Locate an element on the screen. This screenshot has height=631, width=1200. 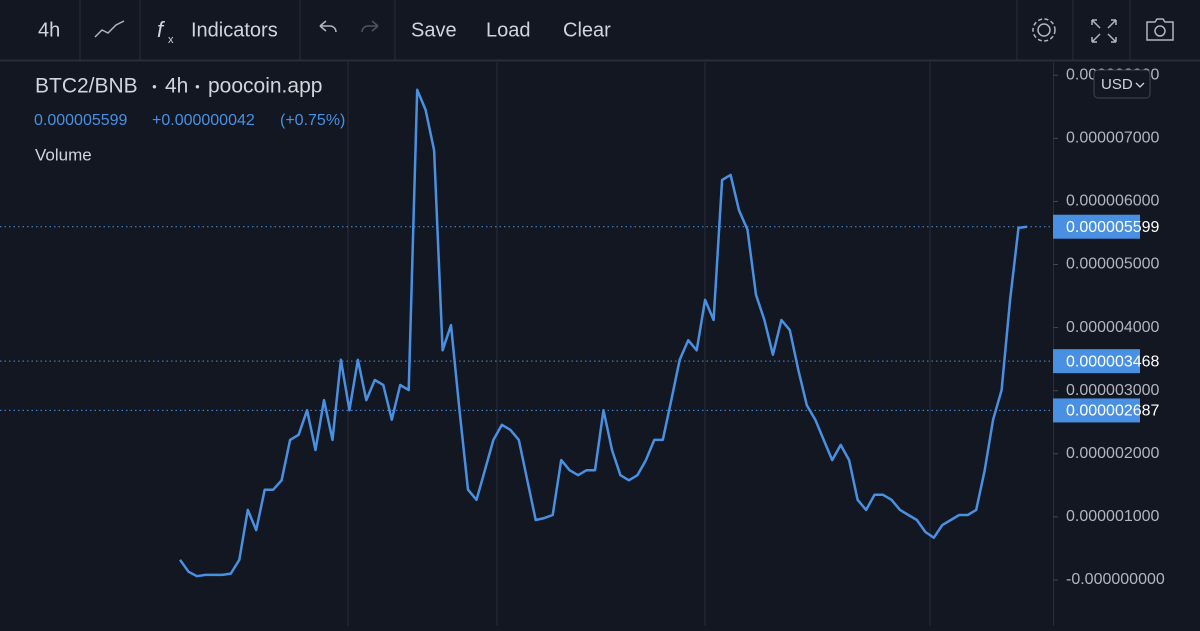
price-level-label: 0.000003468 is located at coordinates (1113, 361).